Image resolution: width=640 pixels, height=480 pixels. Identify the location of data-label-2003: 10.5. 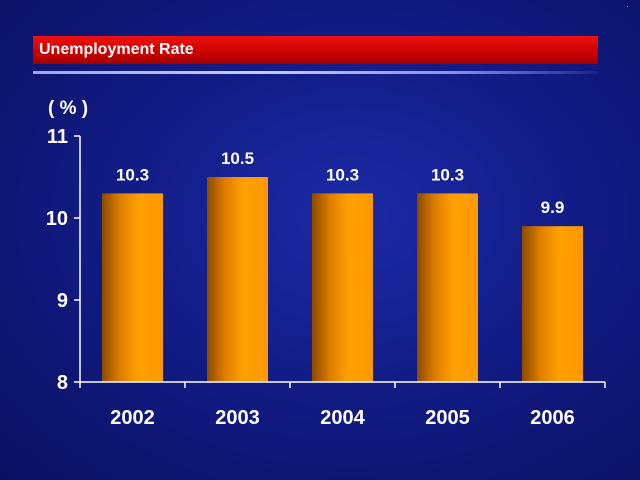
(237, 158).